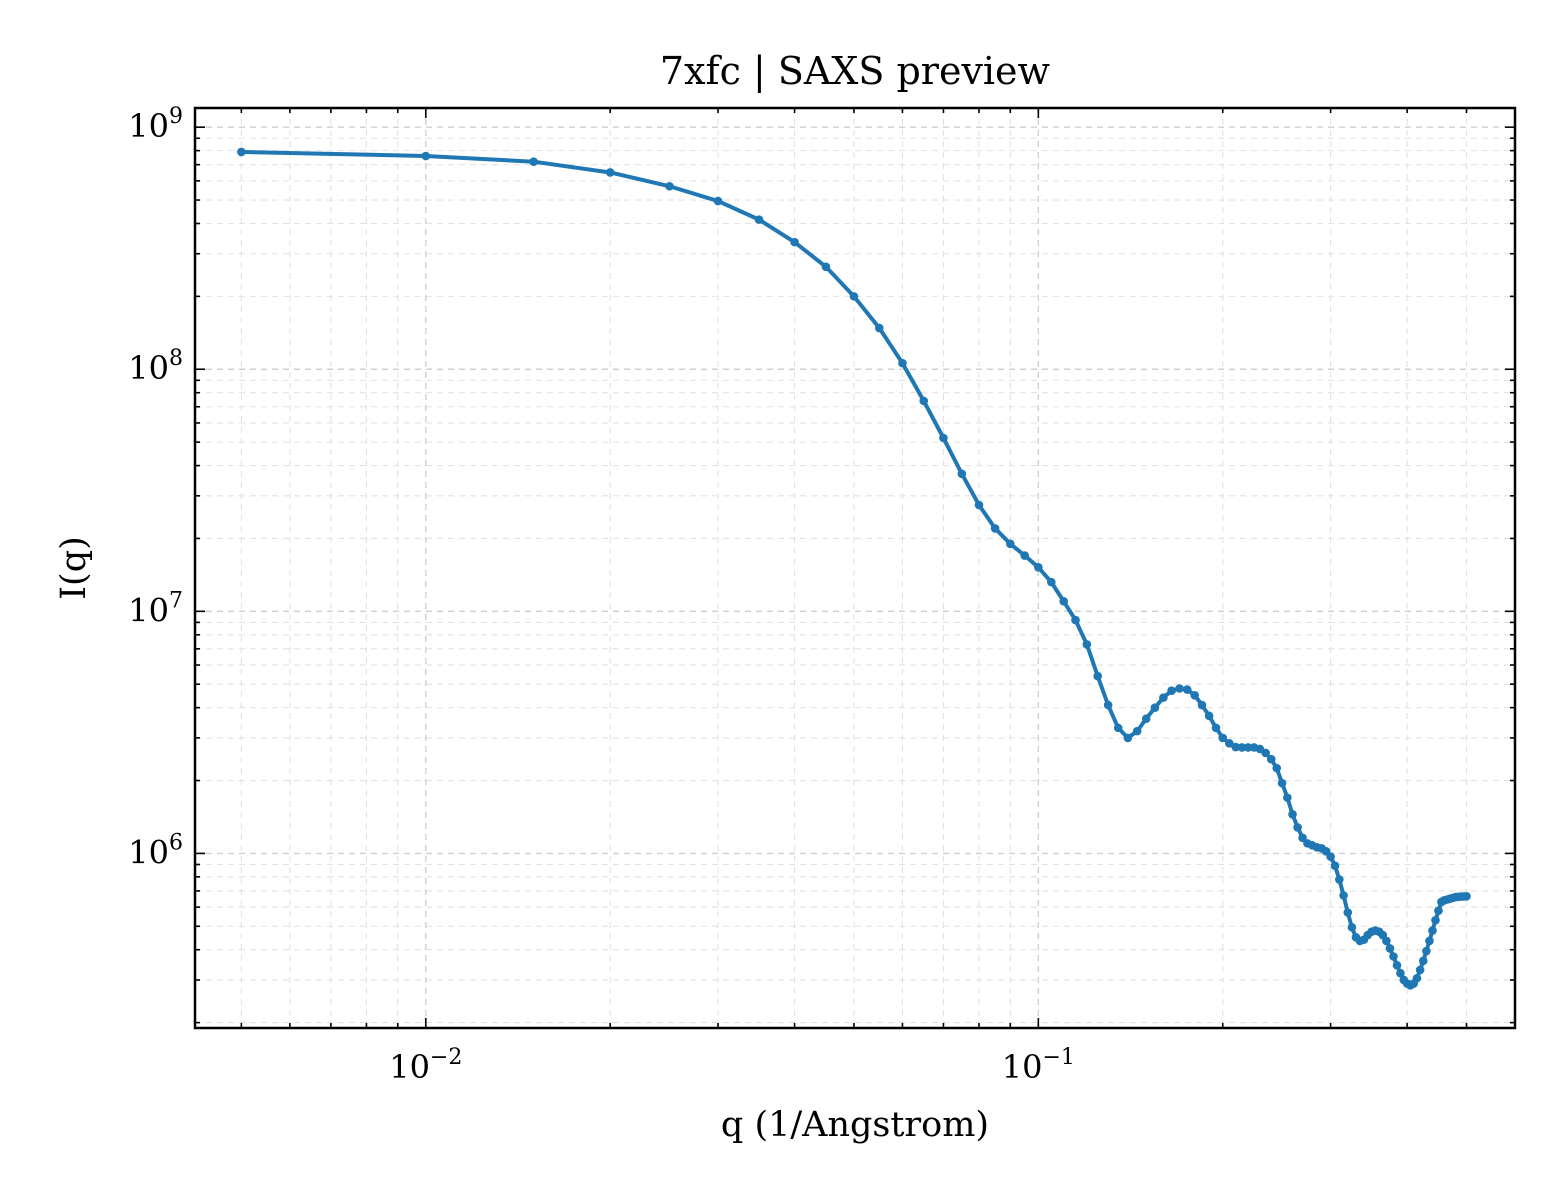  What do you see at coordinates (155, 124) in the screenshot?
I see `y-tick-label: 109` at bounding box center [155, 124].